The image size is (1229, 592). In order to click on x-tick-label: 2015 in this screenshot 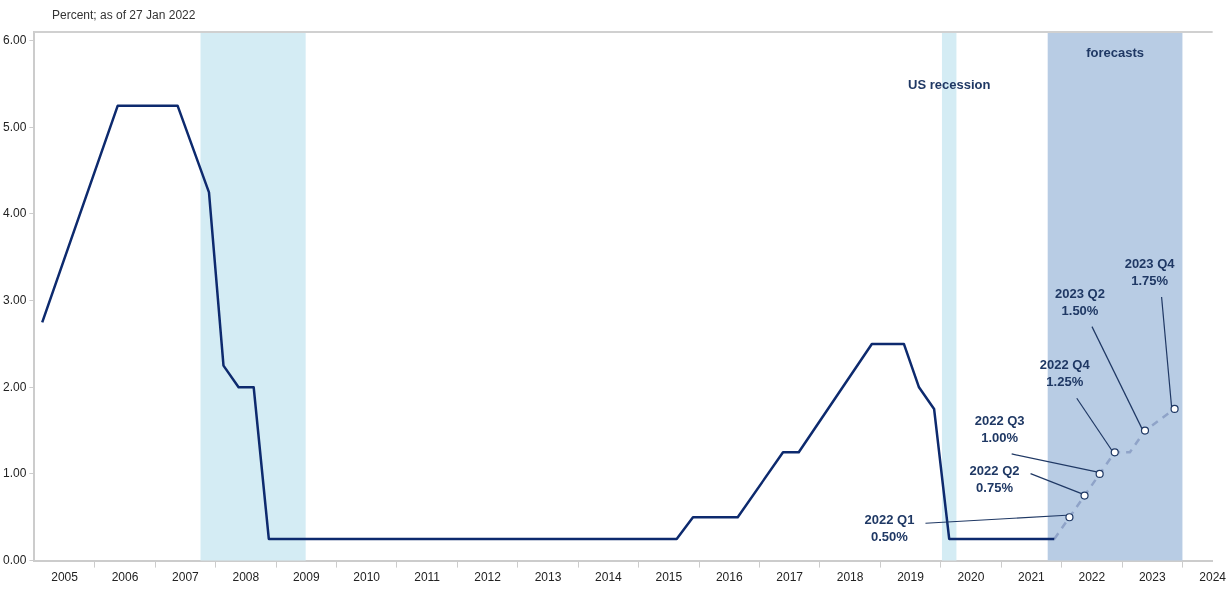, I will do `click(669, 577)`.